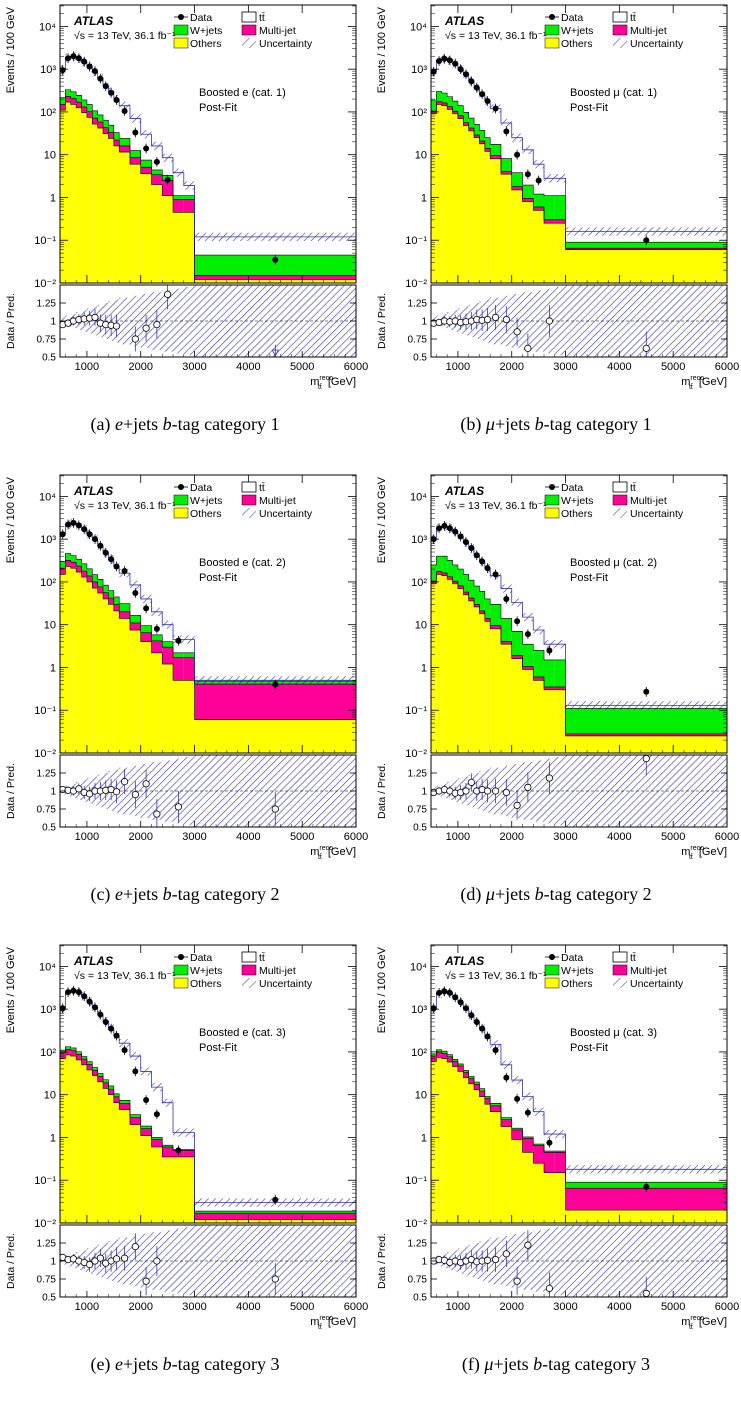 Image resolution: width=741 pixels, height=1412 pixels. Describe the element at coordinates (189, 321) in the screenshot. I see `ratio-uncertainty-band` at that location.